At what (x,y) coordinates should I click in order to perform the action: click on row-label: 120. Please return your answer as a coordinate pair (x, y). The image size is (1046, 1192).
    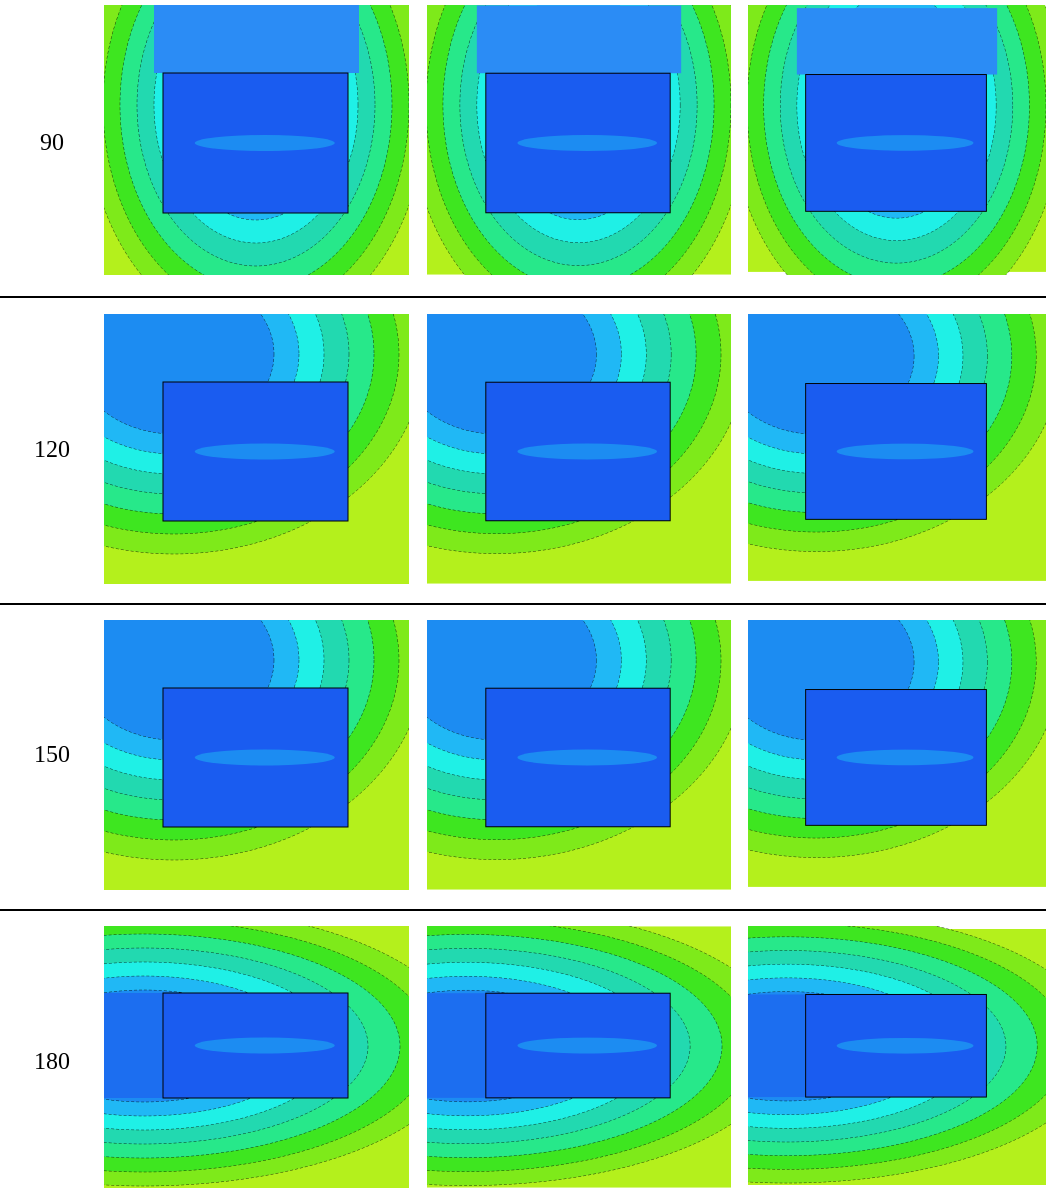
    Looking at the image, I should click on (52, 450).